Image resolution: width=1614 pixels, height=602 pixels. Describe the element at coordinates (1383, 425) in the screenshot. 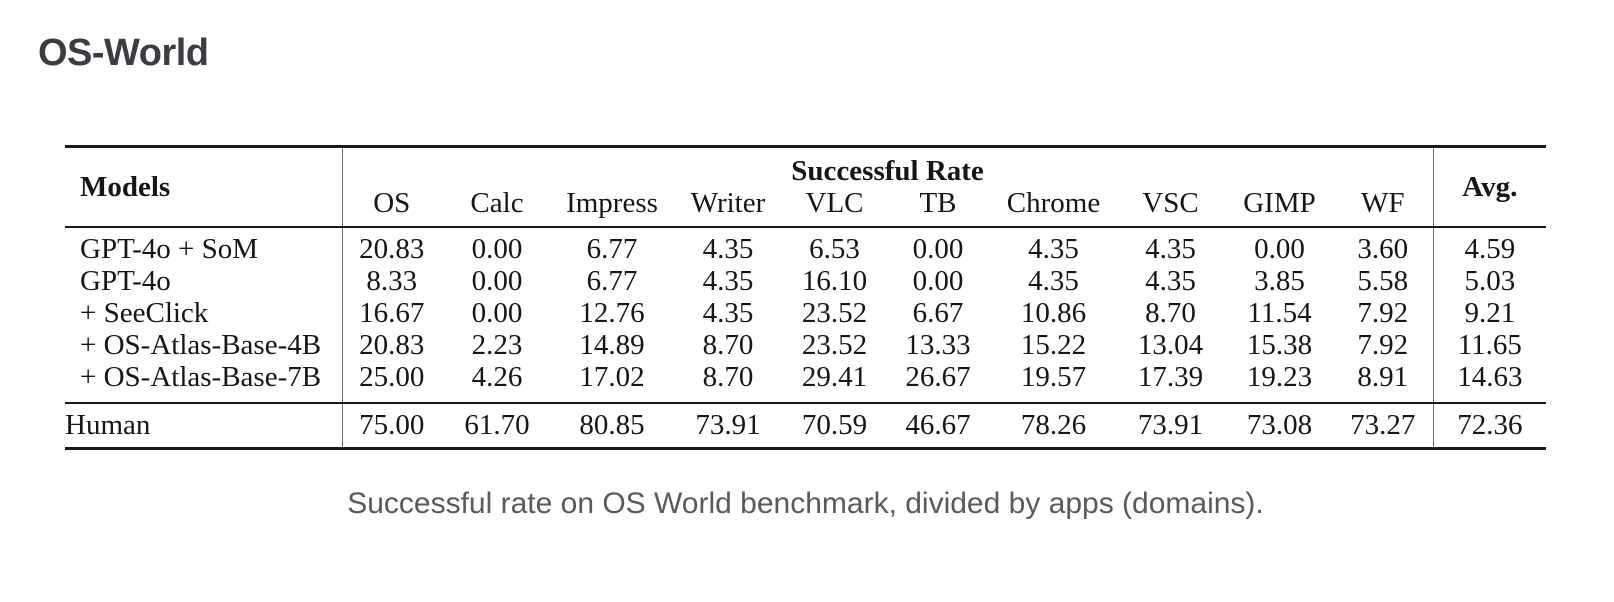

I see `score-cell: 73.27` at that location.